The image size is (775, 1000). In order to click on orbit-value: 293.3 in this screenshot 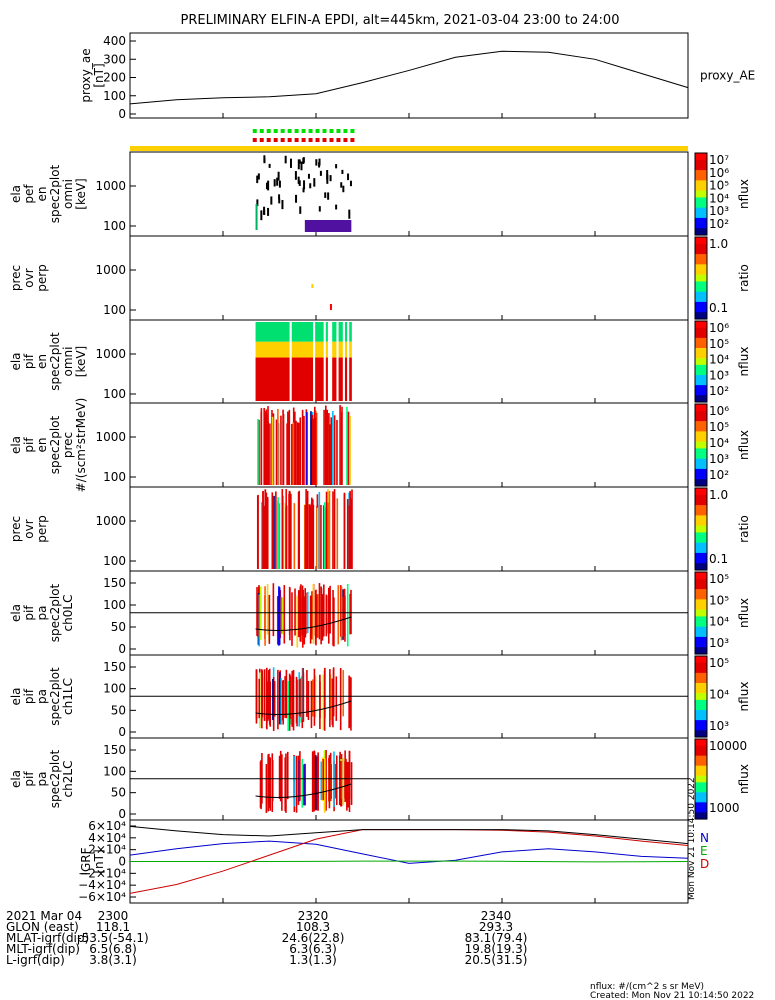, I will do `click(496, 927)`.